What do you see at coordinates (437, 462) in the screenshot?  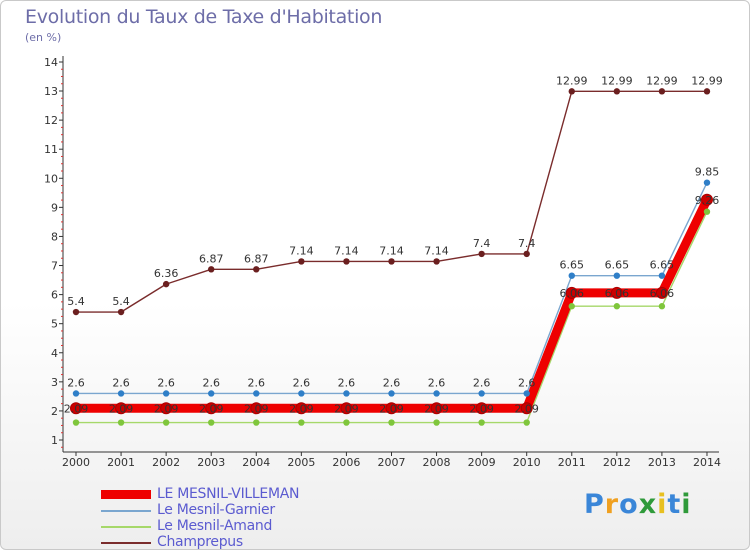 I see `x-tick-label: 2008` at bounding box center [437, 462].